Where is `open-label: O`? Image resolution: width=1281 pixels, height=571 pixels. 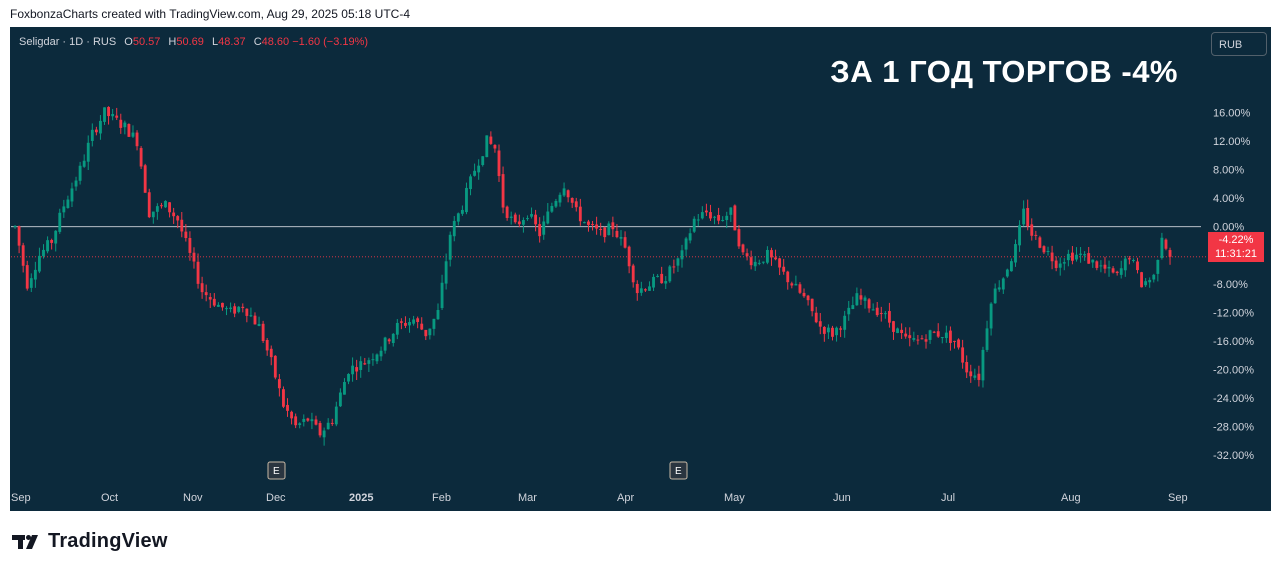 open-label: O is located at coordinates (128, 42).